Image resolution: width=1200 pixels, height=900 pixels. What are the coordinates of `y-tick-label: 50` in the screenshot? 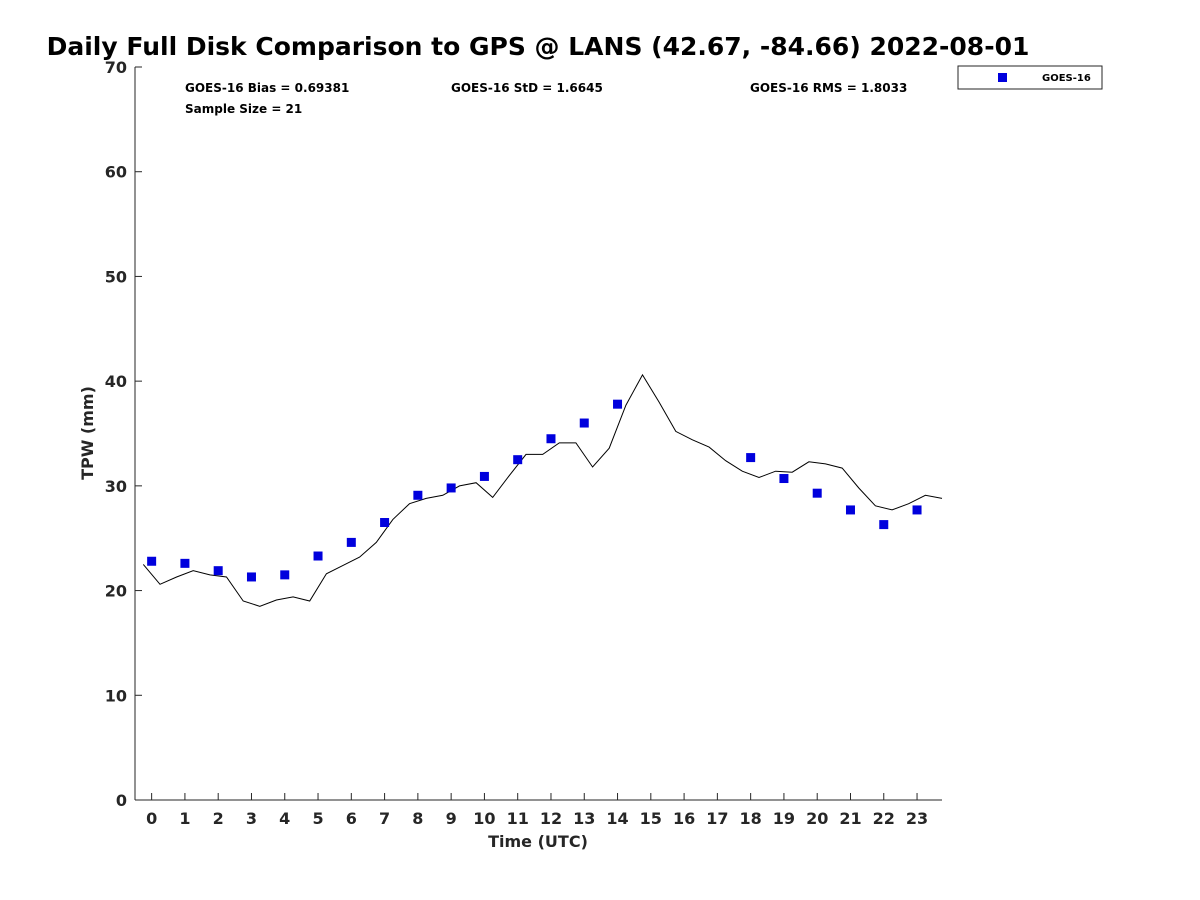 It's located at (116, 276).